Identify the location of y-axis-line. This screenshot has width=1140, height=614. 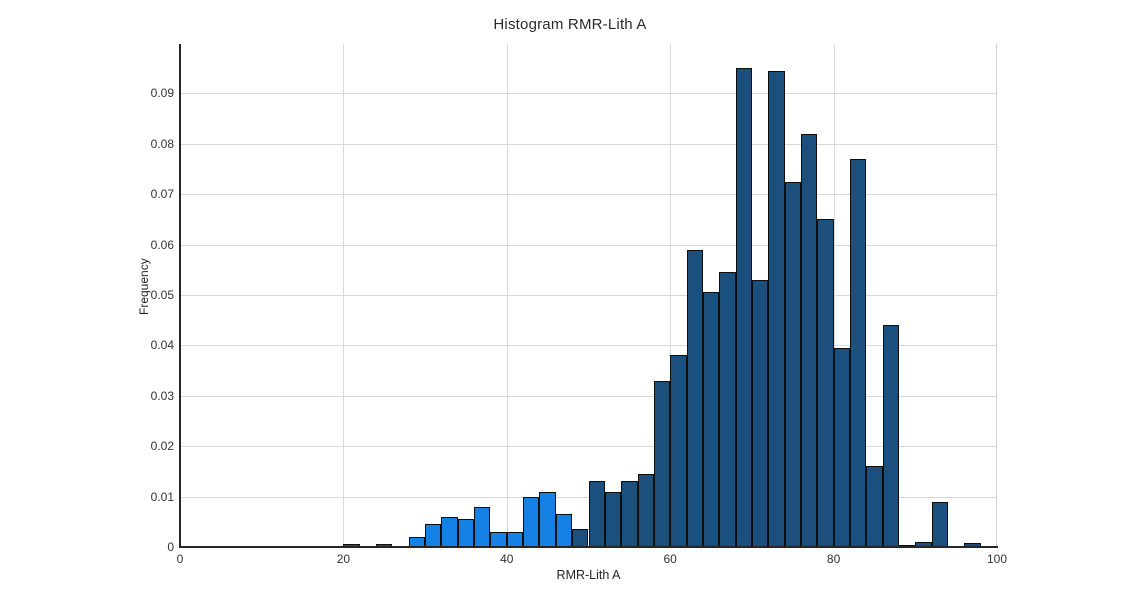
(180, 296).